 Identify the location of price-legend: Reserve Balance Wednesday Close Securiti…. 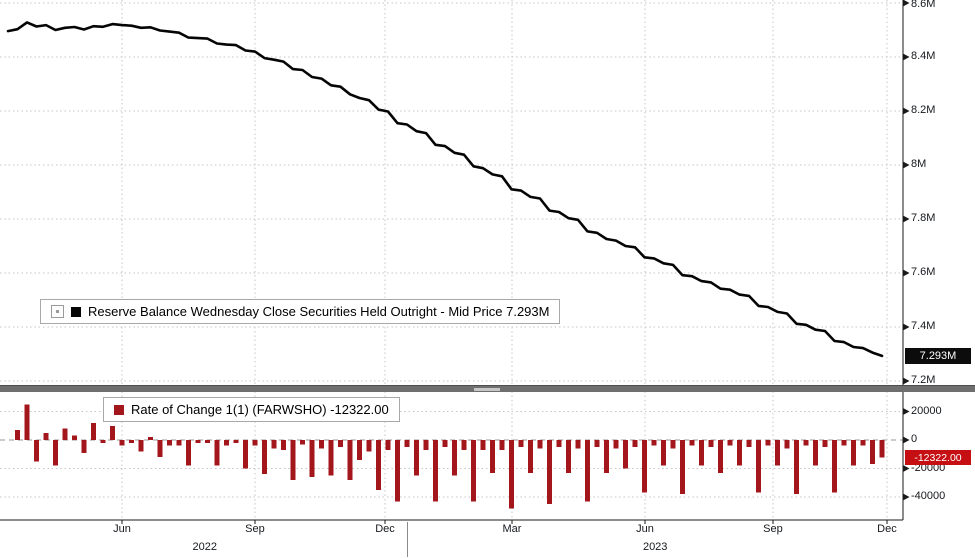
(300, 311).